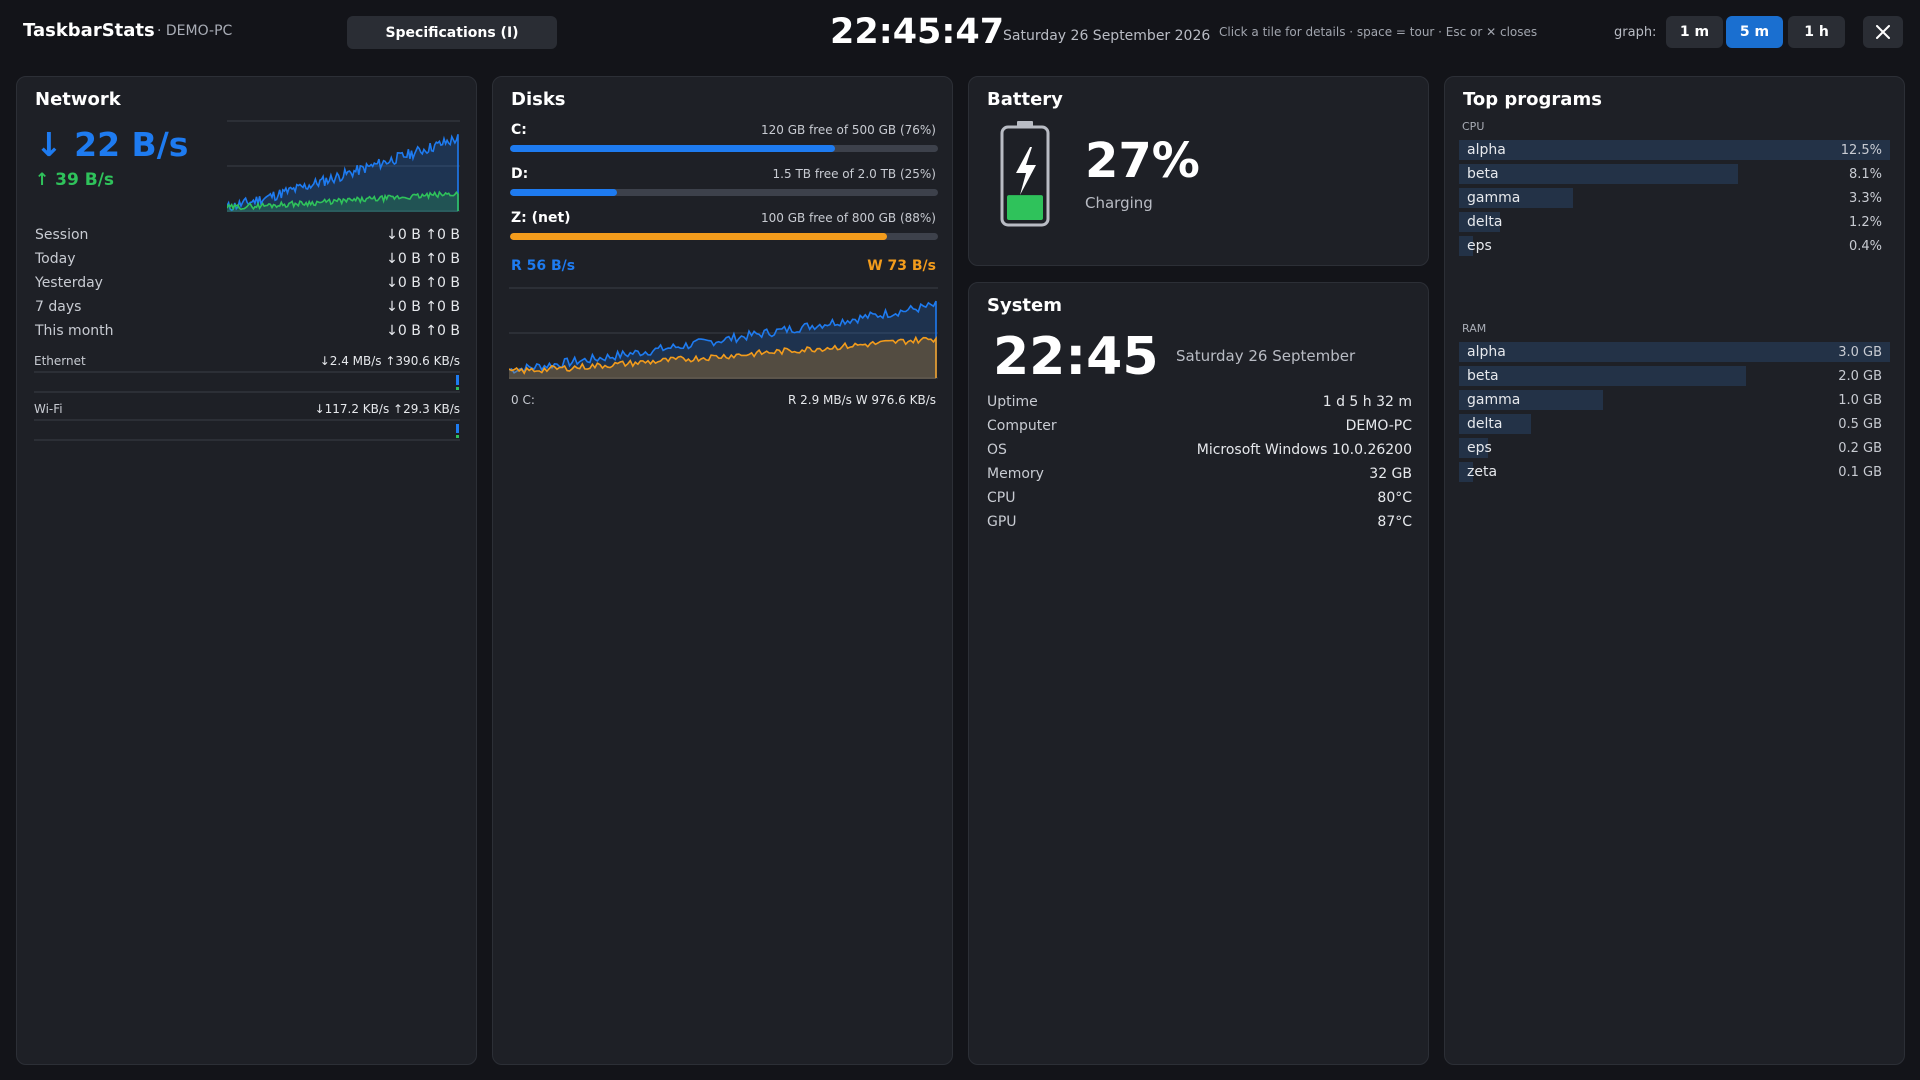 This screenshot has width=1920, height=1080. I want to click on adapter-wifi: Wi-Fi ↓117.2 KB/s ↑29.3 KB/s, so click(247, 409).